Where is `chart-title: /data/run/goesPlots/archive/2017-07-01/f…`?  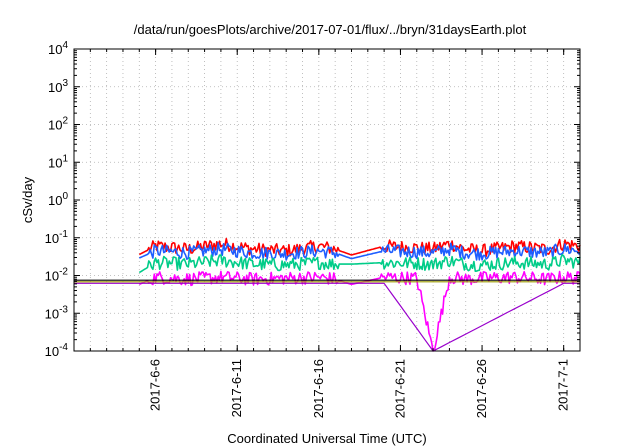 chart-title: /data/run/goesPlots/archive/2017-07-01/f… is located at coordinates (330, 29).